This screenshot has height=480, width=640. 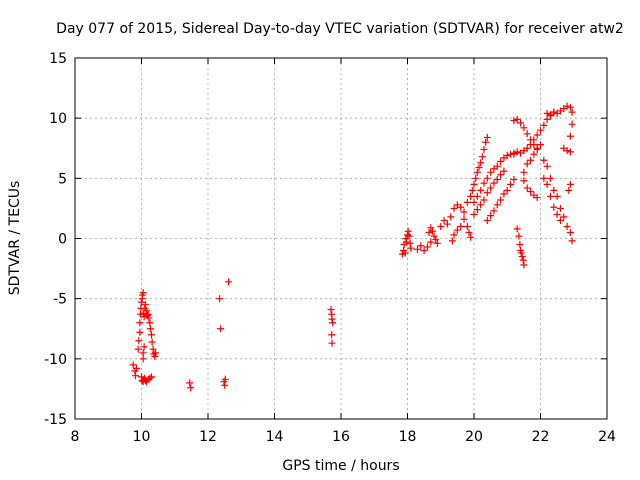 I want to click on x-tick-label: 10, so click(x=142, y=437).